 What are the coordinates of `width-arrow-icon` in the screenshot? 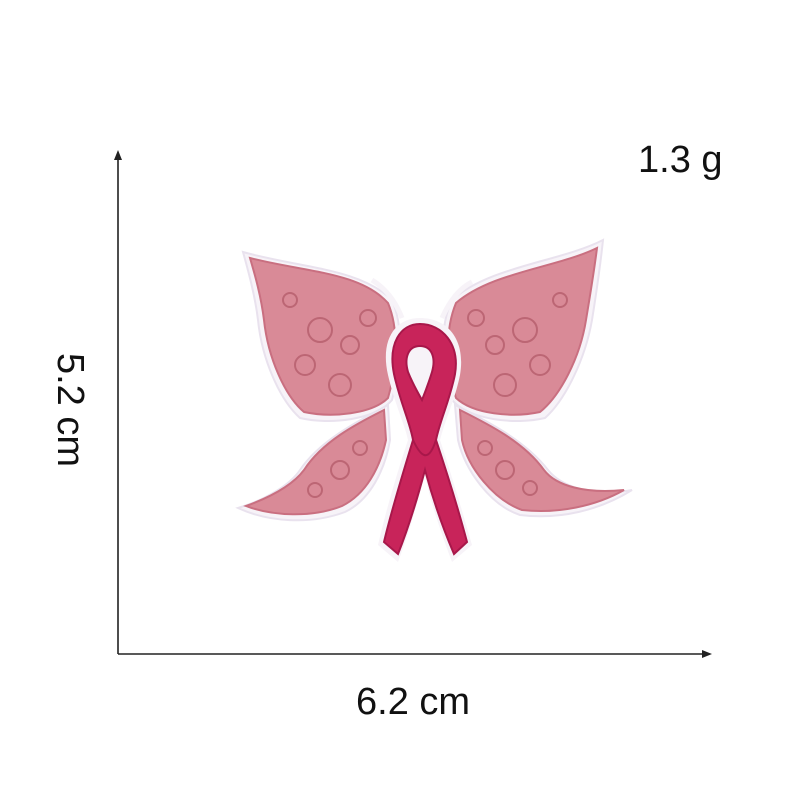 It's located at (707, 654).